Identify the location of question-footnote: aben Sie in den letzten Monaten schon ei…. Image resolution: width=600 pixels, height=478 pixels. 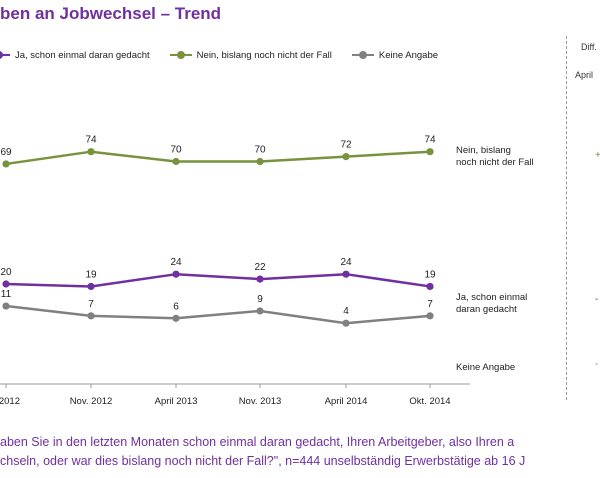
(300, 452).